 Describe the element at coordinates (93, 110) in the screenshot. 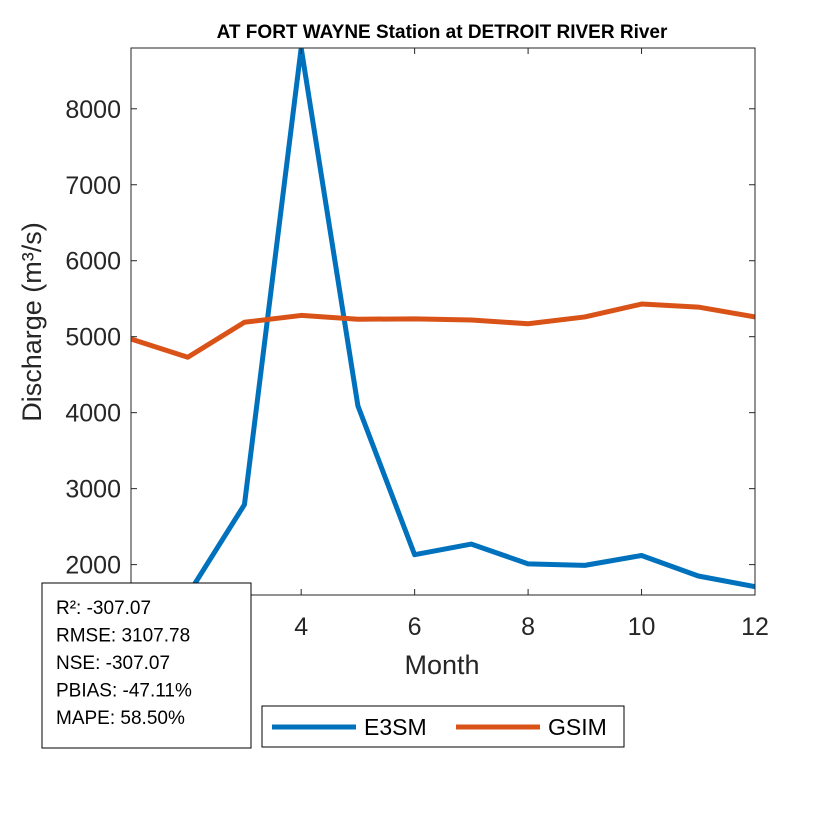

I see `y-tick-label: 8000` at that location.